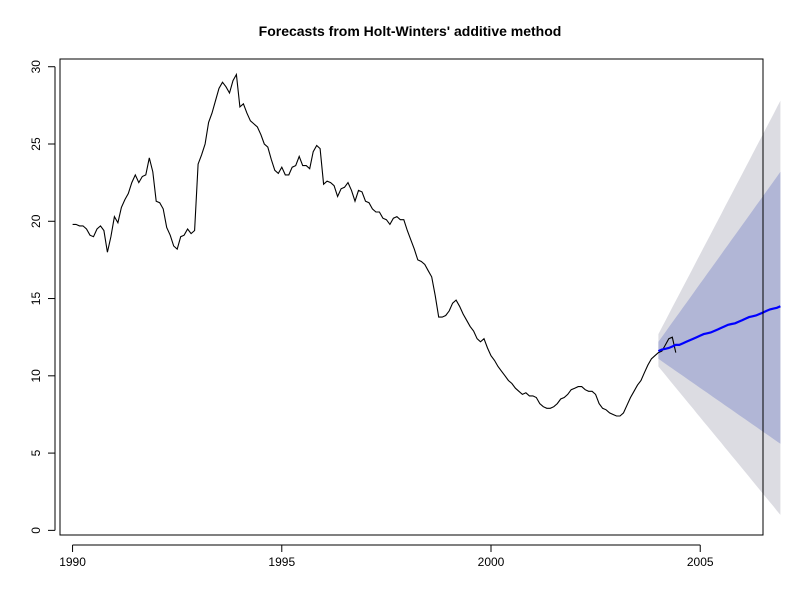 The width and height of the screenshot is (793, 607). I want to click on x-tick-label: 1995, so click(281, 562).